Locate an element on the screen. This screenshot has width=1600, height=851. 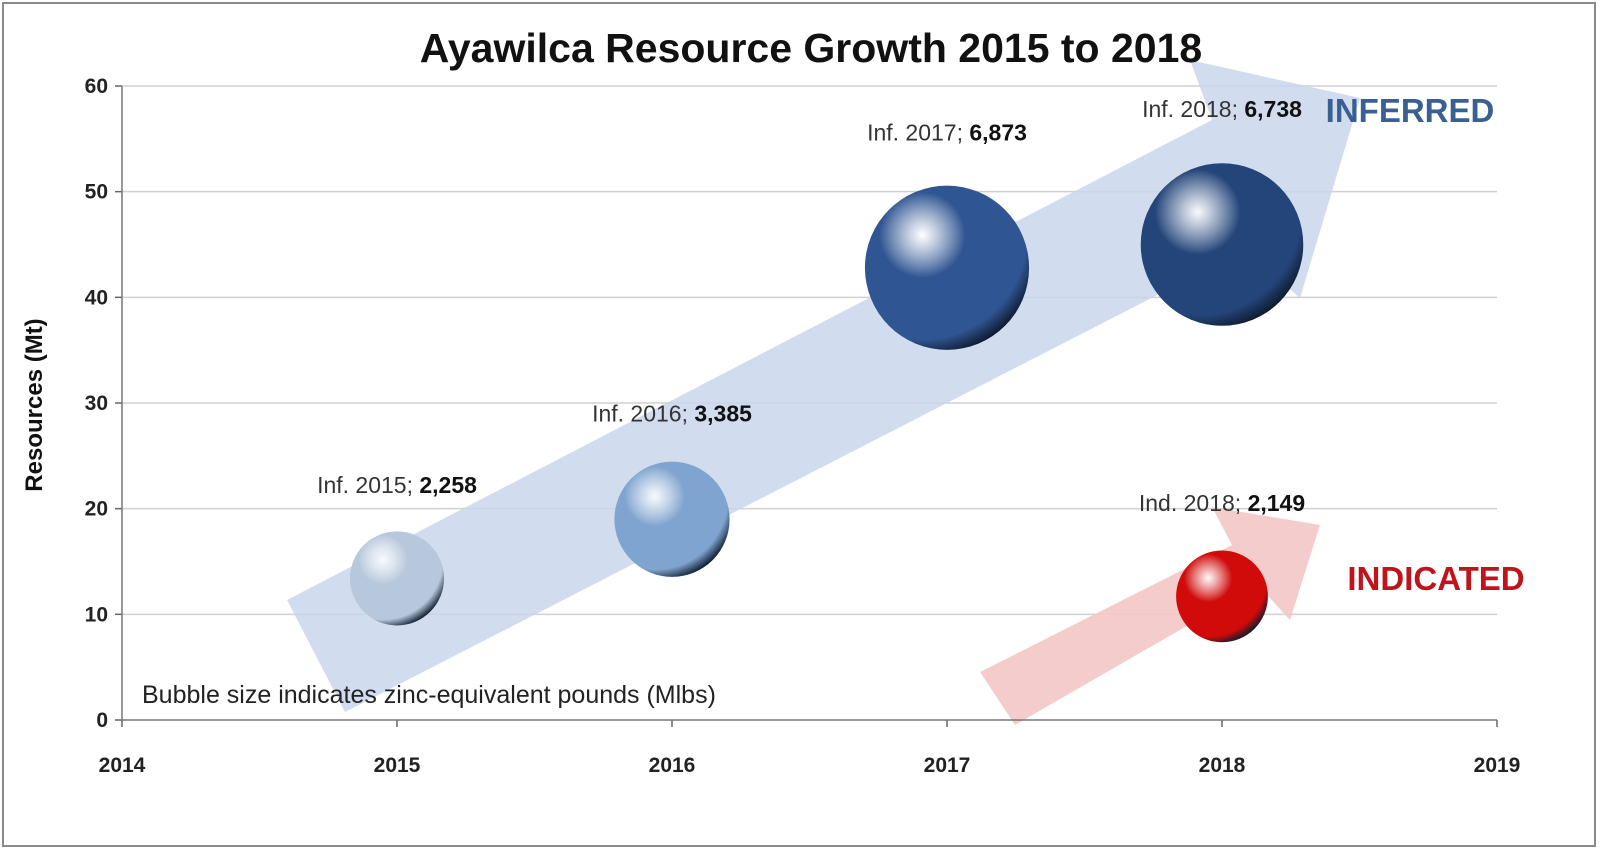
data-label: Ind. 2018; 2,149 is located at coordinates (1222, 503).